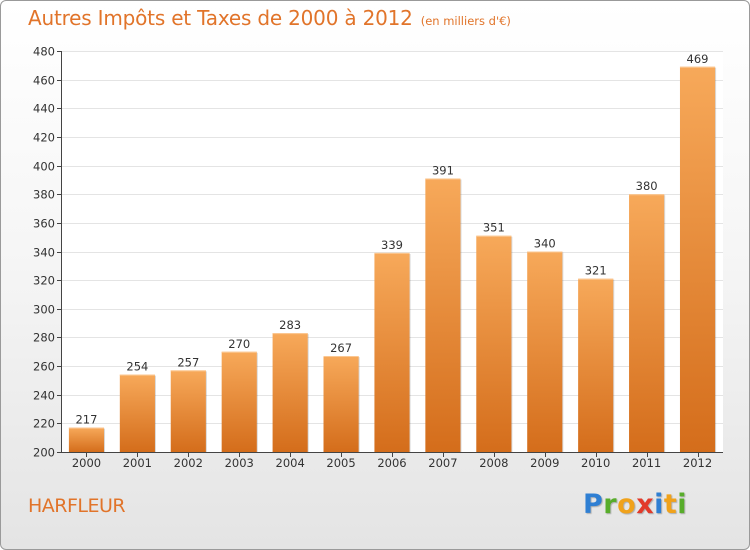  What do you see at coordinates (220, 18) in the screenshot?
I see `chart-title: Autres Impôts et Taxes de 2000 à 2012` at bounding box center [220, 18].